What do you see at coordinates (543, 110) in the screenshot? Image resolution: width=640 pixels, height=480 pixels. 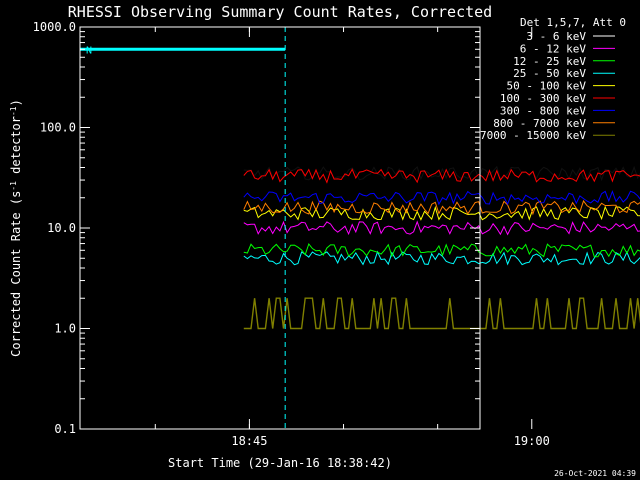 I see `legend-label-6: 300 - 800 keV` at bounding box center [543, 110].